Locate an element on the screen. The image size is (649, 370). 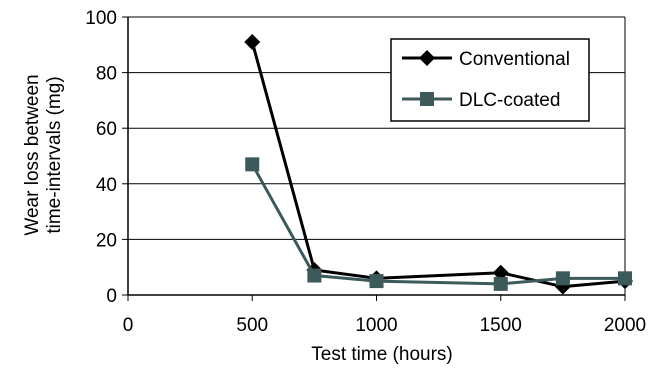
y-tick-label-80: 80 is located at coordinates (106, 74).